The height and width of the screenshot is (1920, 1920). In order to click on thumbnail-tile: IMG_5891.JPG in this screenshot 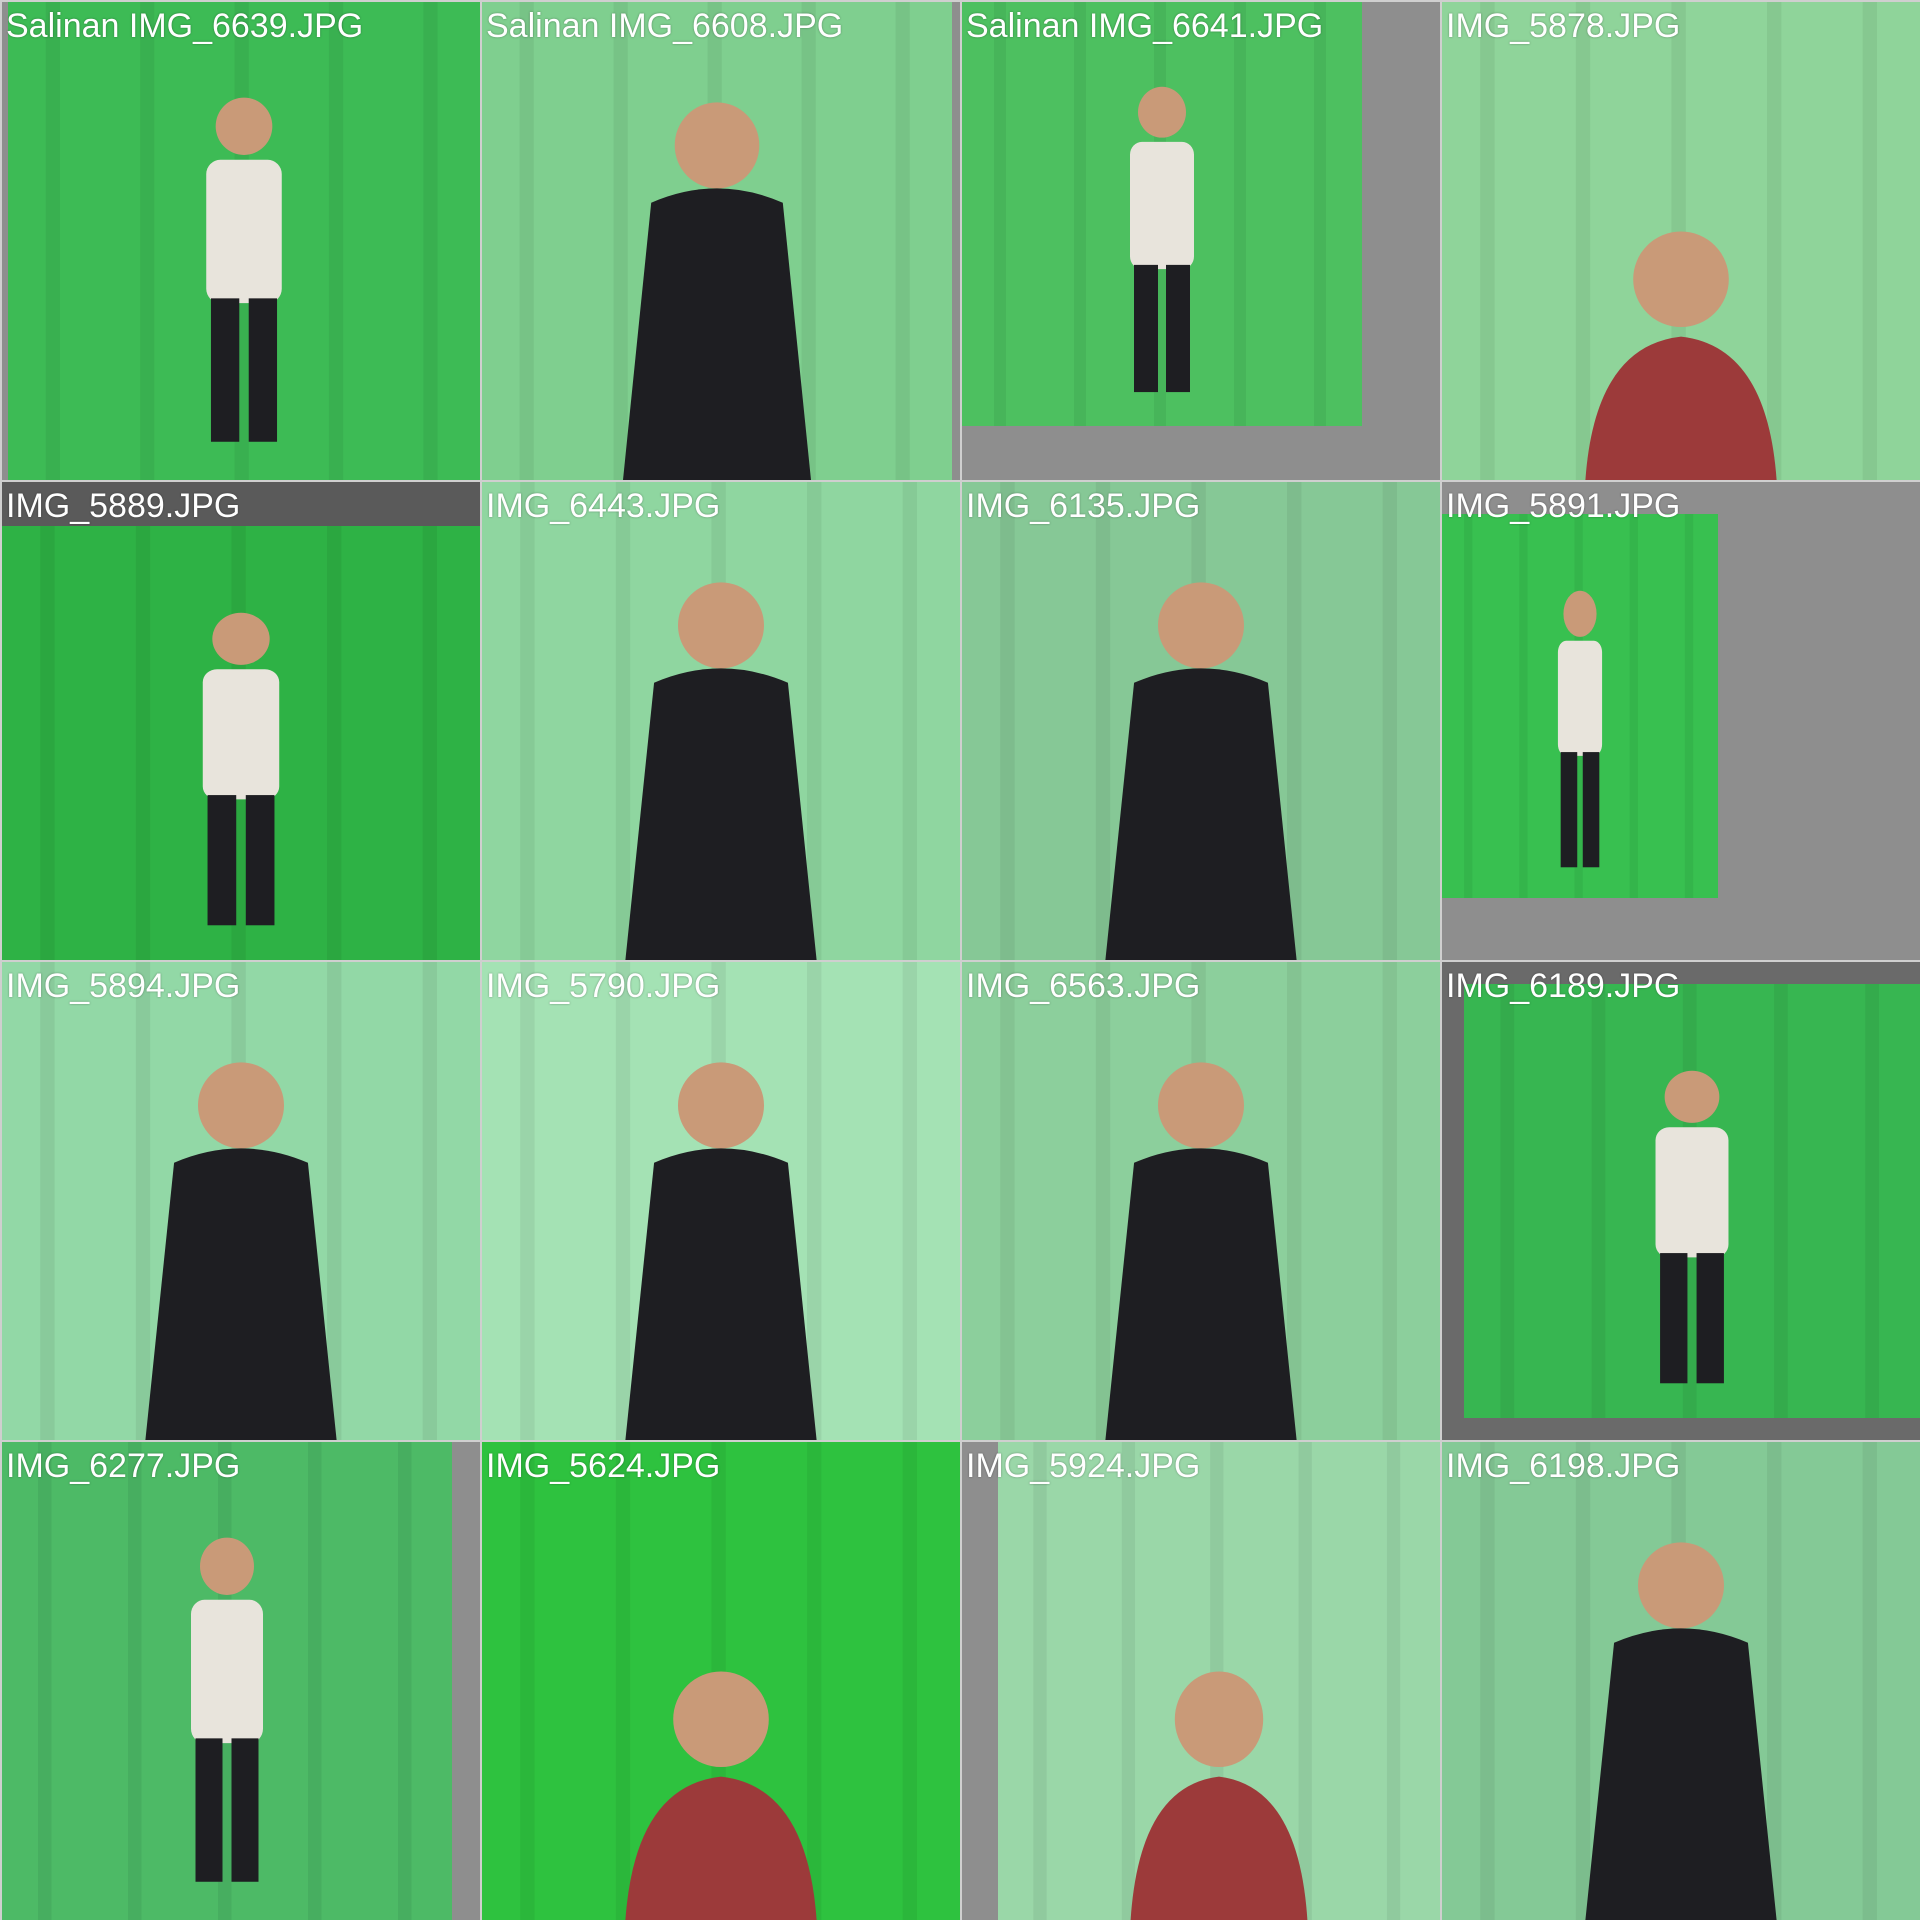, I will do `click(1681, 721)`.